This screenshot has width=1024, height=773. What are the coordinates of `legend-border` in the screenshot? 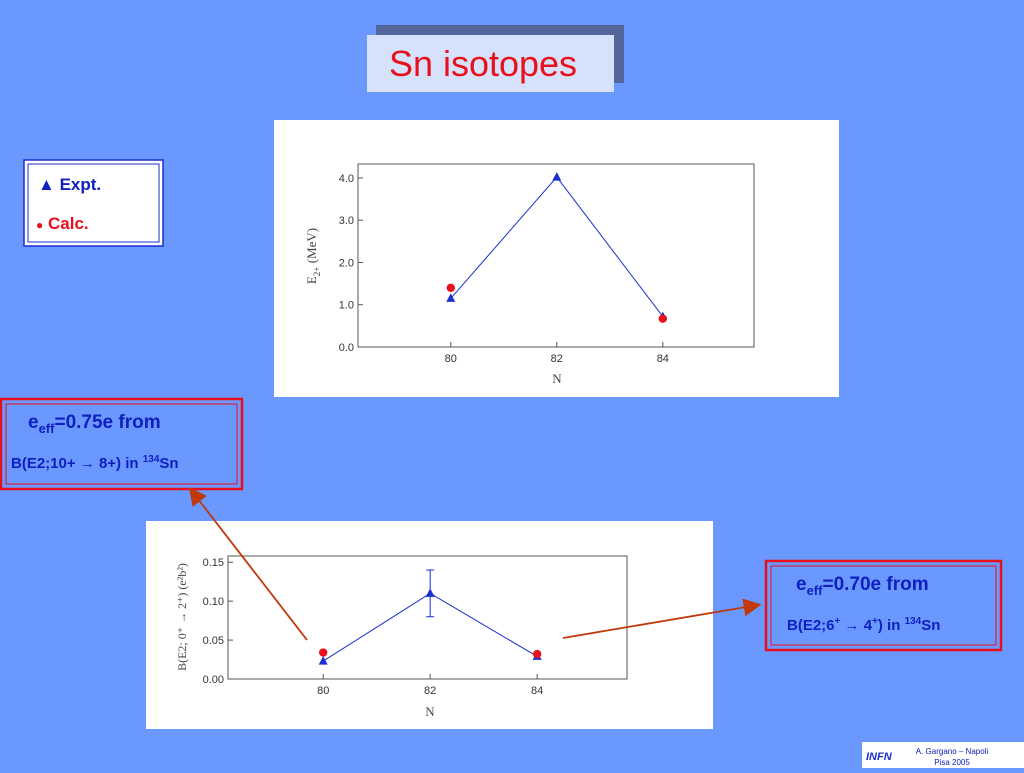 It's located at (93, 203).